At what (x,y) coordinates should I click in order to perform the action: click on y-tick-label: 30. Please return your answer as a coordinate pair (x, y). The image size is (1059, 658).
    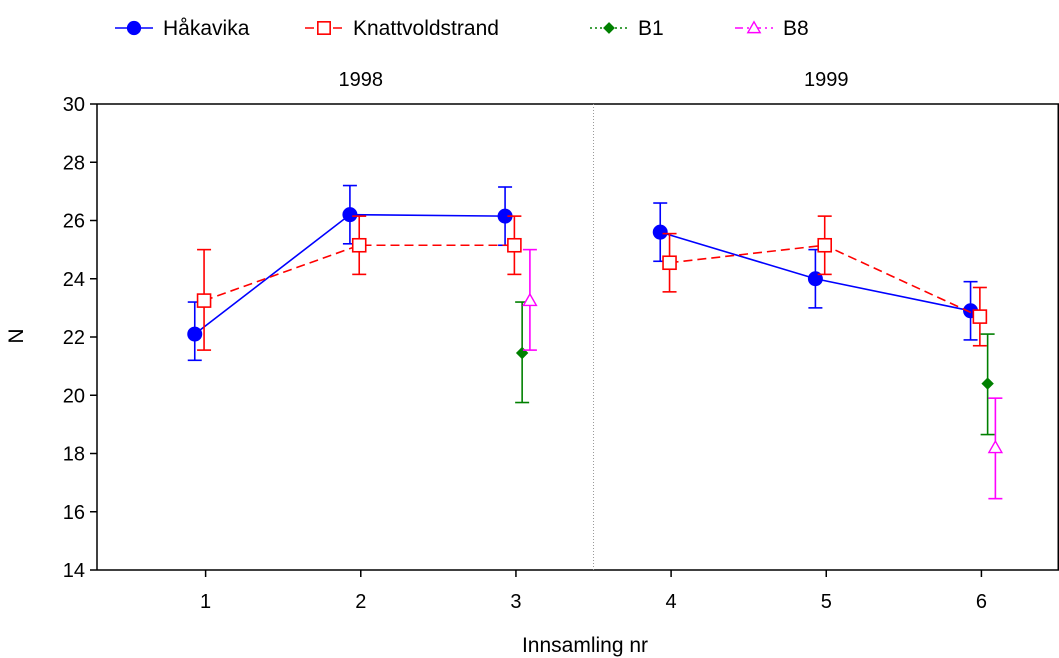
    Looking at the image, I should click on (74, 105).